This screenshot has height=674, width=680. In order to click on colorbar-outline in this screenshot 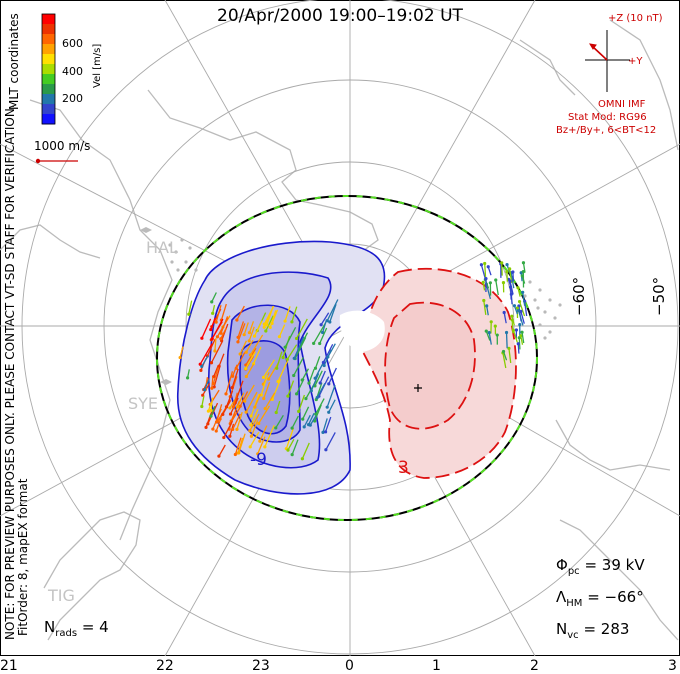, I will do `click(48, 69)`.